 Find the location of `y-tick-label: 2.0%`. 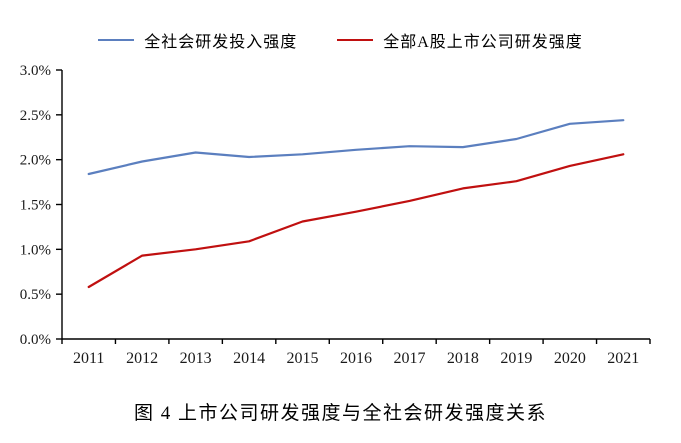

y-tick-label: 2.0% is located at coordinates (35, 161).